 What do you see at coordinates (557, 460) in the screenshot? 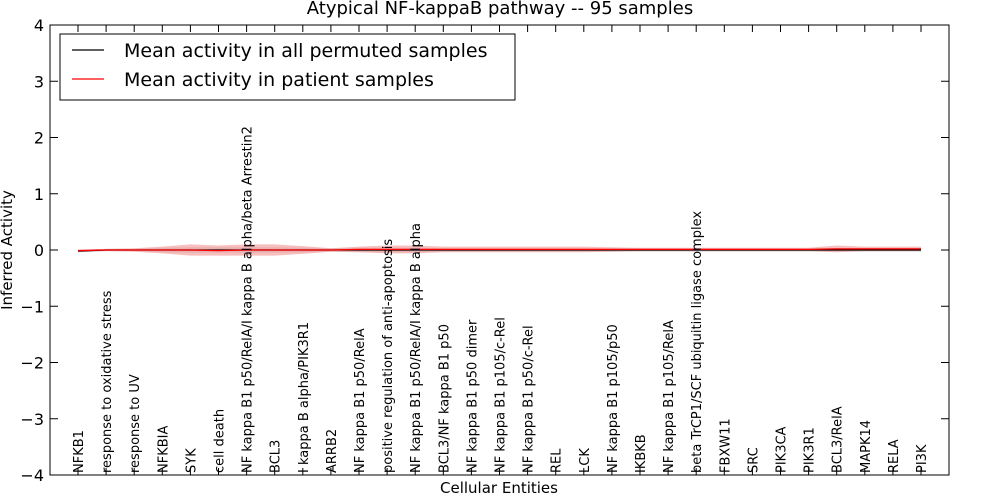
I see `x-tick-label: REL` at bounding box center [557, 460].